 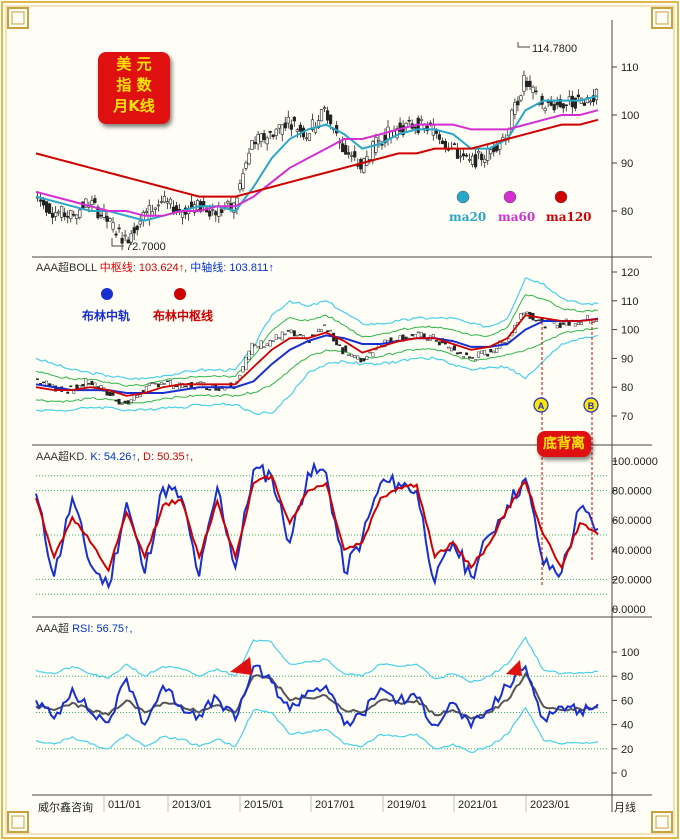 What do you see at coordinates (627, 726) in the screenshot?
I see `rsi-y-tick: 40` at bounding box center [627, 726].